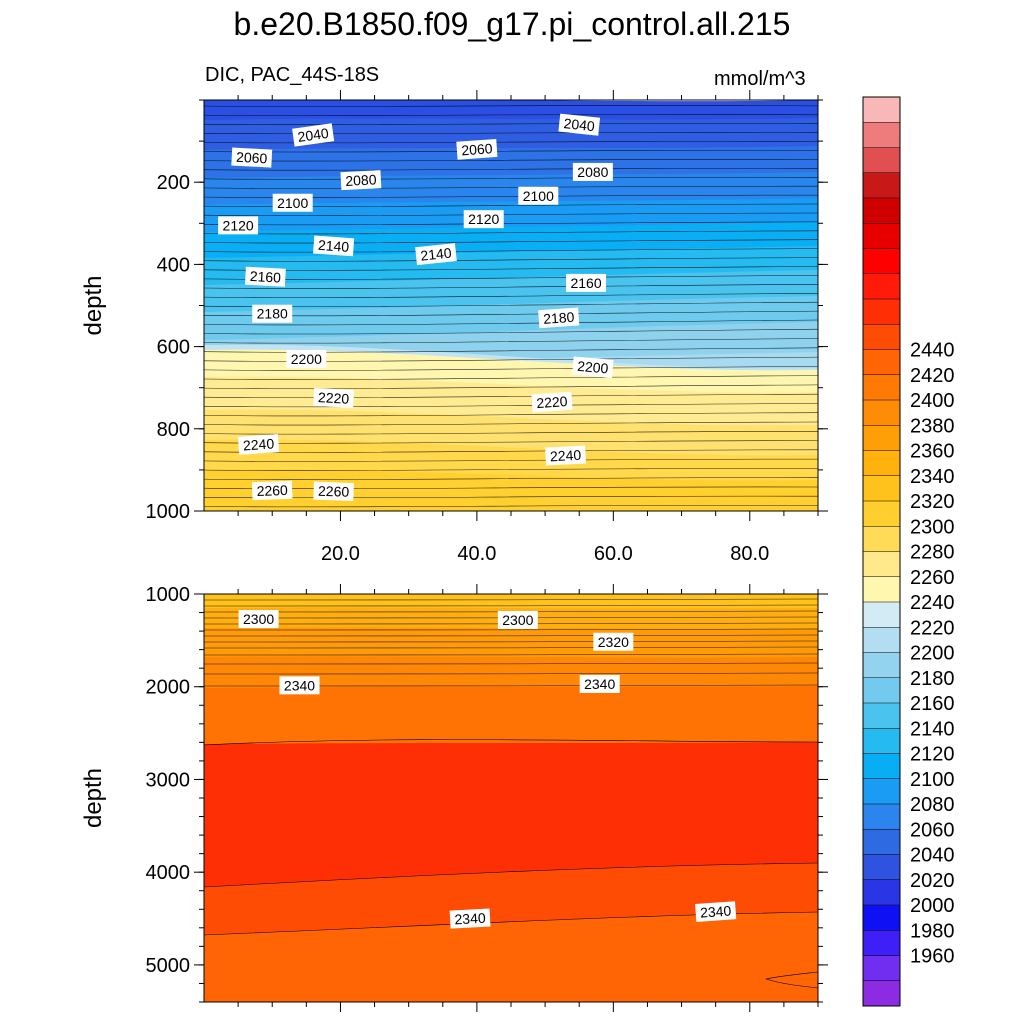  I want to click on colorbar-label: 2040, so click(932, 856).